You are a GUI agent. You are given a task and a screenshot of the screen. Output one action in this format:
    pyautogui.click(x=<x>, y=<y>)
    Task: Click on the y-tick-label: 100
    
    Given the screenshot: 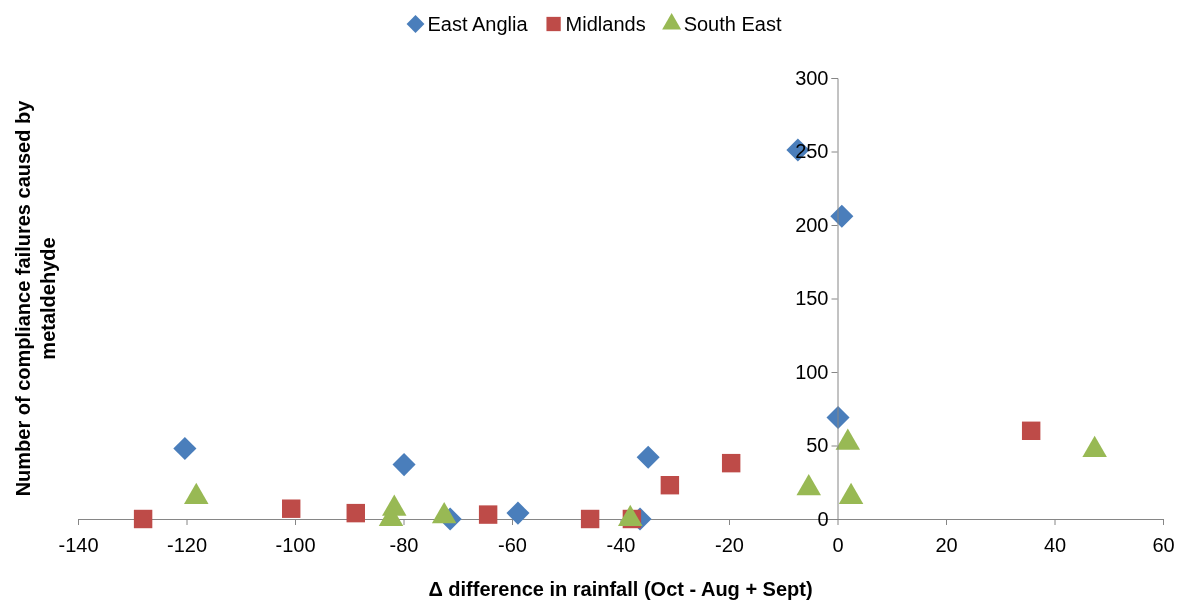 What is the action you would take?
    pyautogui.click(x=812, y=371)
    